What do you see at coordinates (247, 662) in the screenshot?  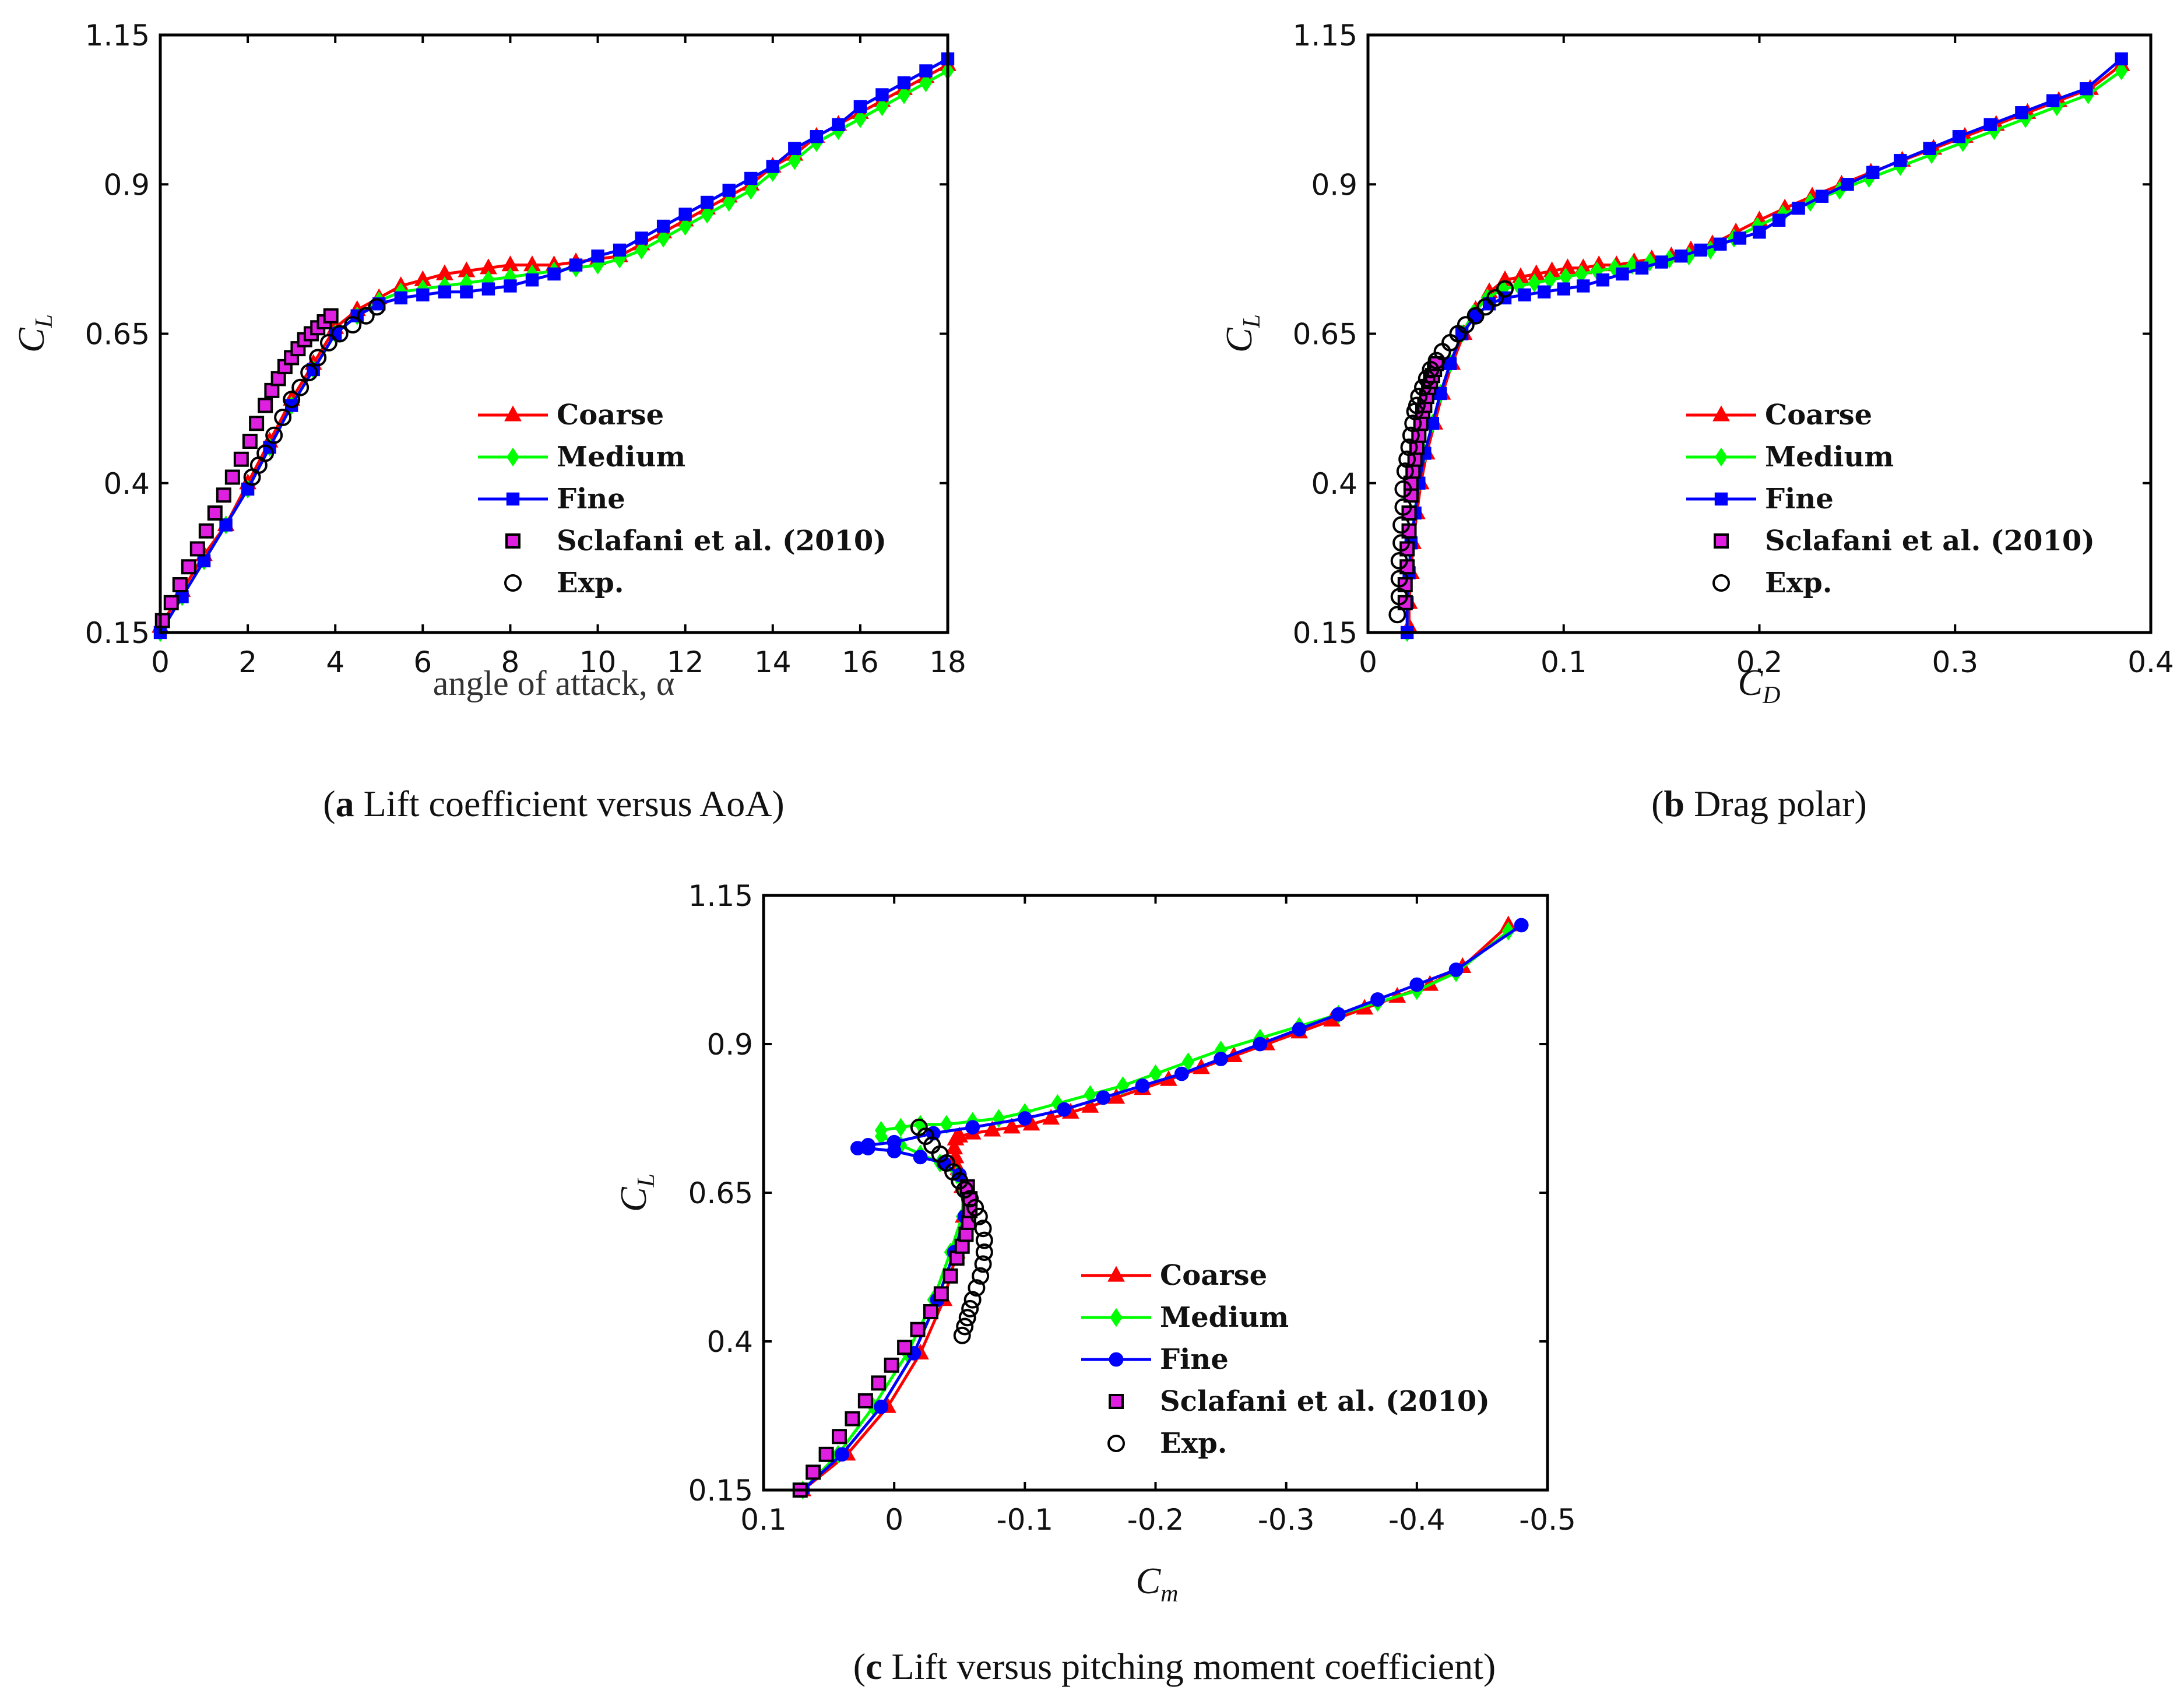 I see `x-tick-label: 2` at bounding box center [247, 662].